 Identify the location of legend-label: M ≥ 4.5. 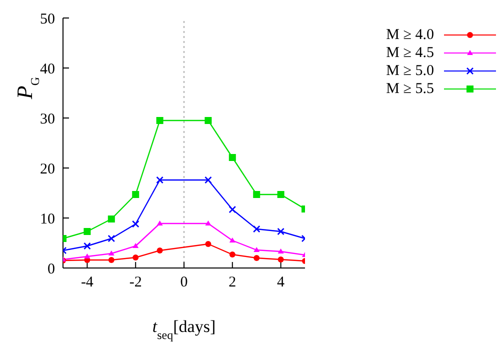
(410, 53).